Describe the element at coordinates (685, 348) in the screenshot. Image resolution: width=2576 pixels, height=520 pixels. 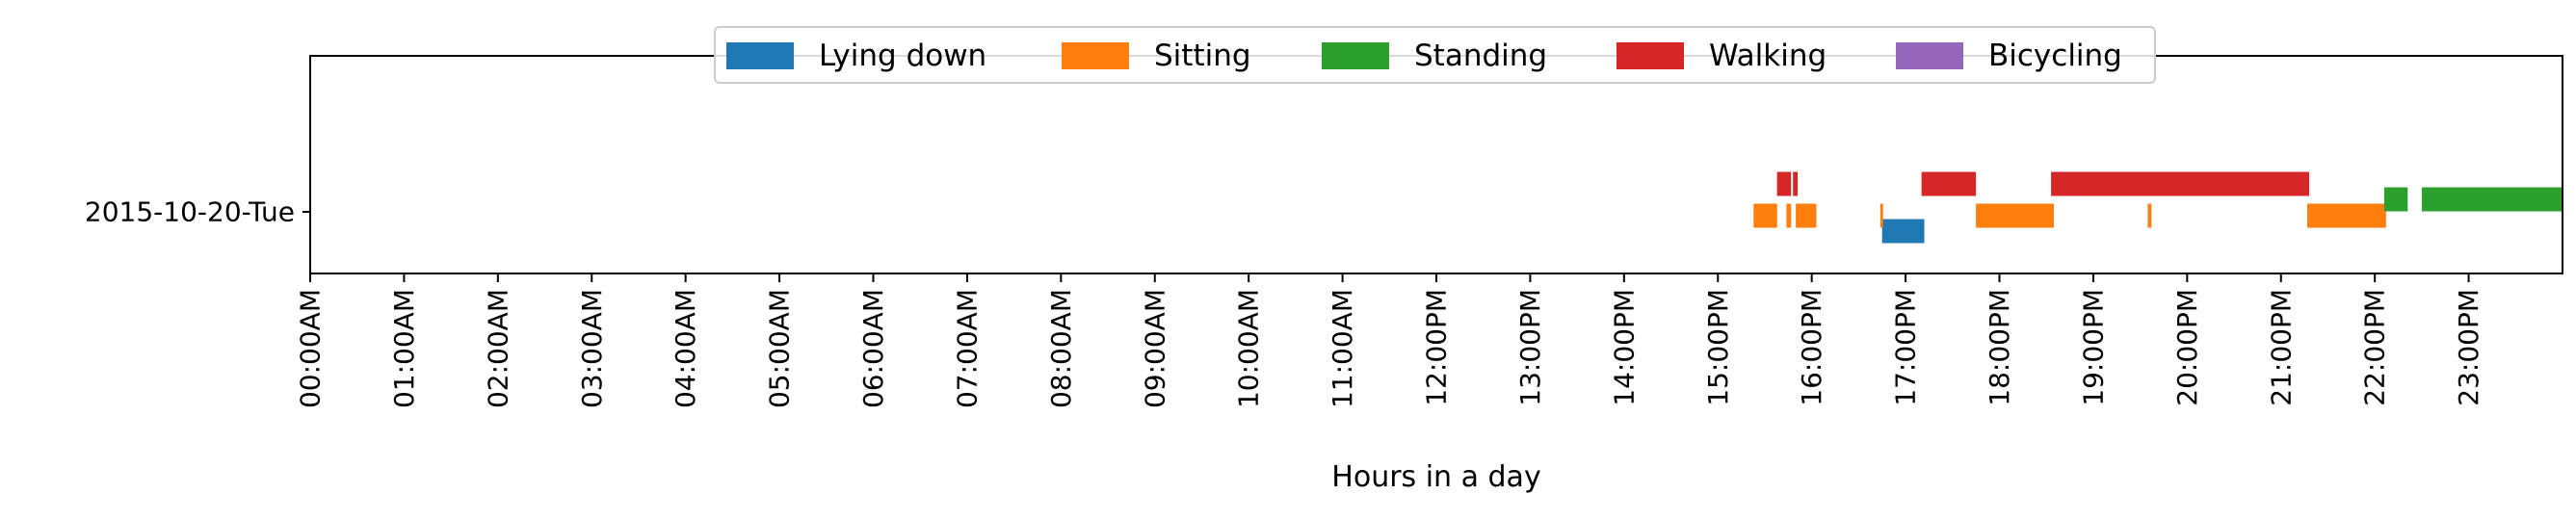
I see `x-tick-label: 04:00AM` at that location.